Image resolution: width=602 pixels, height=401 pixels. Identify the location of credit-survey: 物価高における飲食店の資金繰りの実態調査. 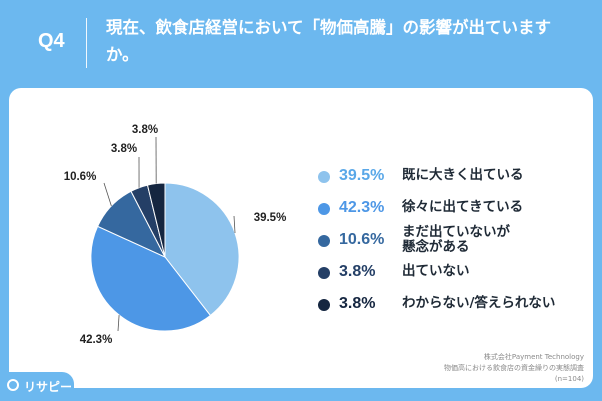
(514, 368).